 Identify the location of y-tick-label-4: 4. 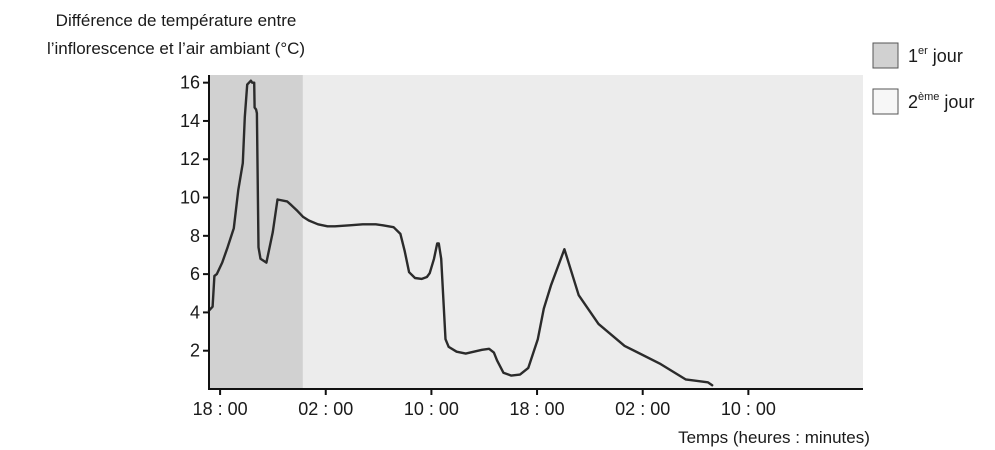
(195, 312).